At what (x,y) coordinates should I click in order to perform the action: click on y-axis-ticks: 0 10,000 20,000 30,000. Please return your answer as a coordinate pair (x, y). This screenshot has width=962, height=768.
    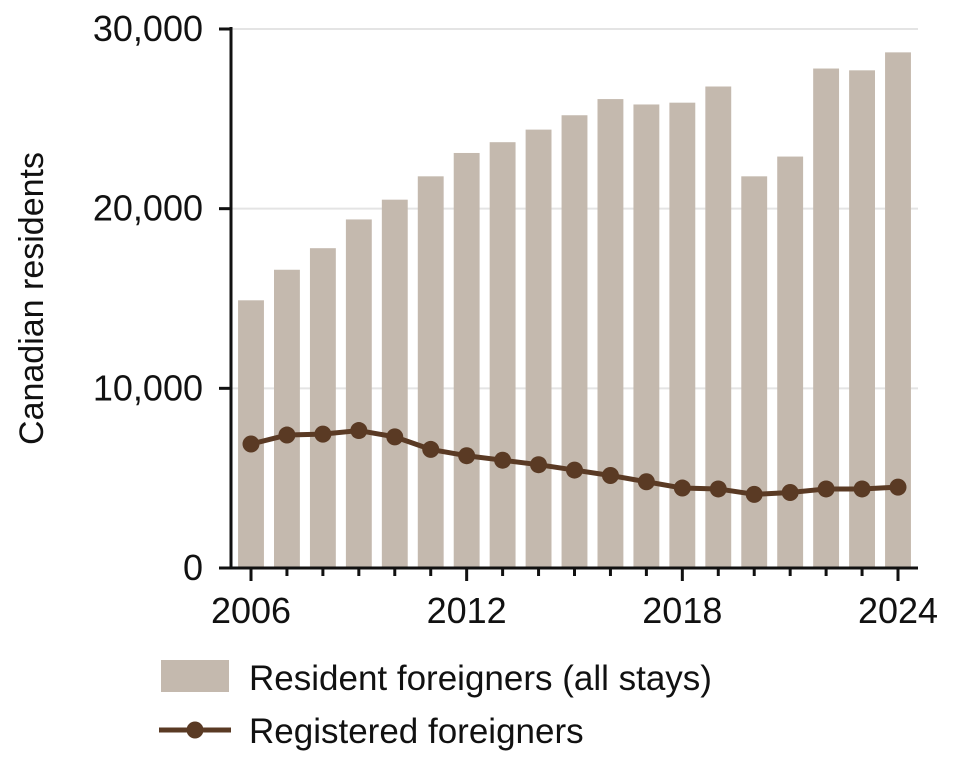
    Looking at the image, I should click on (162, 298).